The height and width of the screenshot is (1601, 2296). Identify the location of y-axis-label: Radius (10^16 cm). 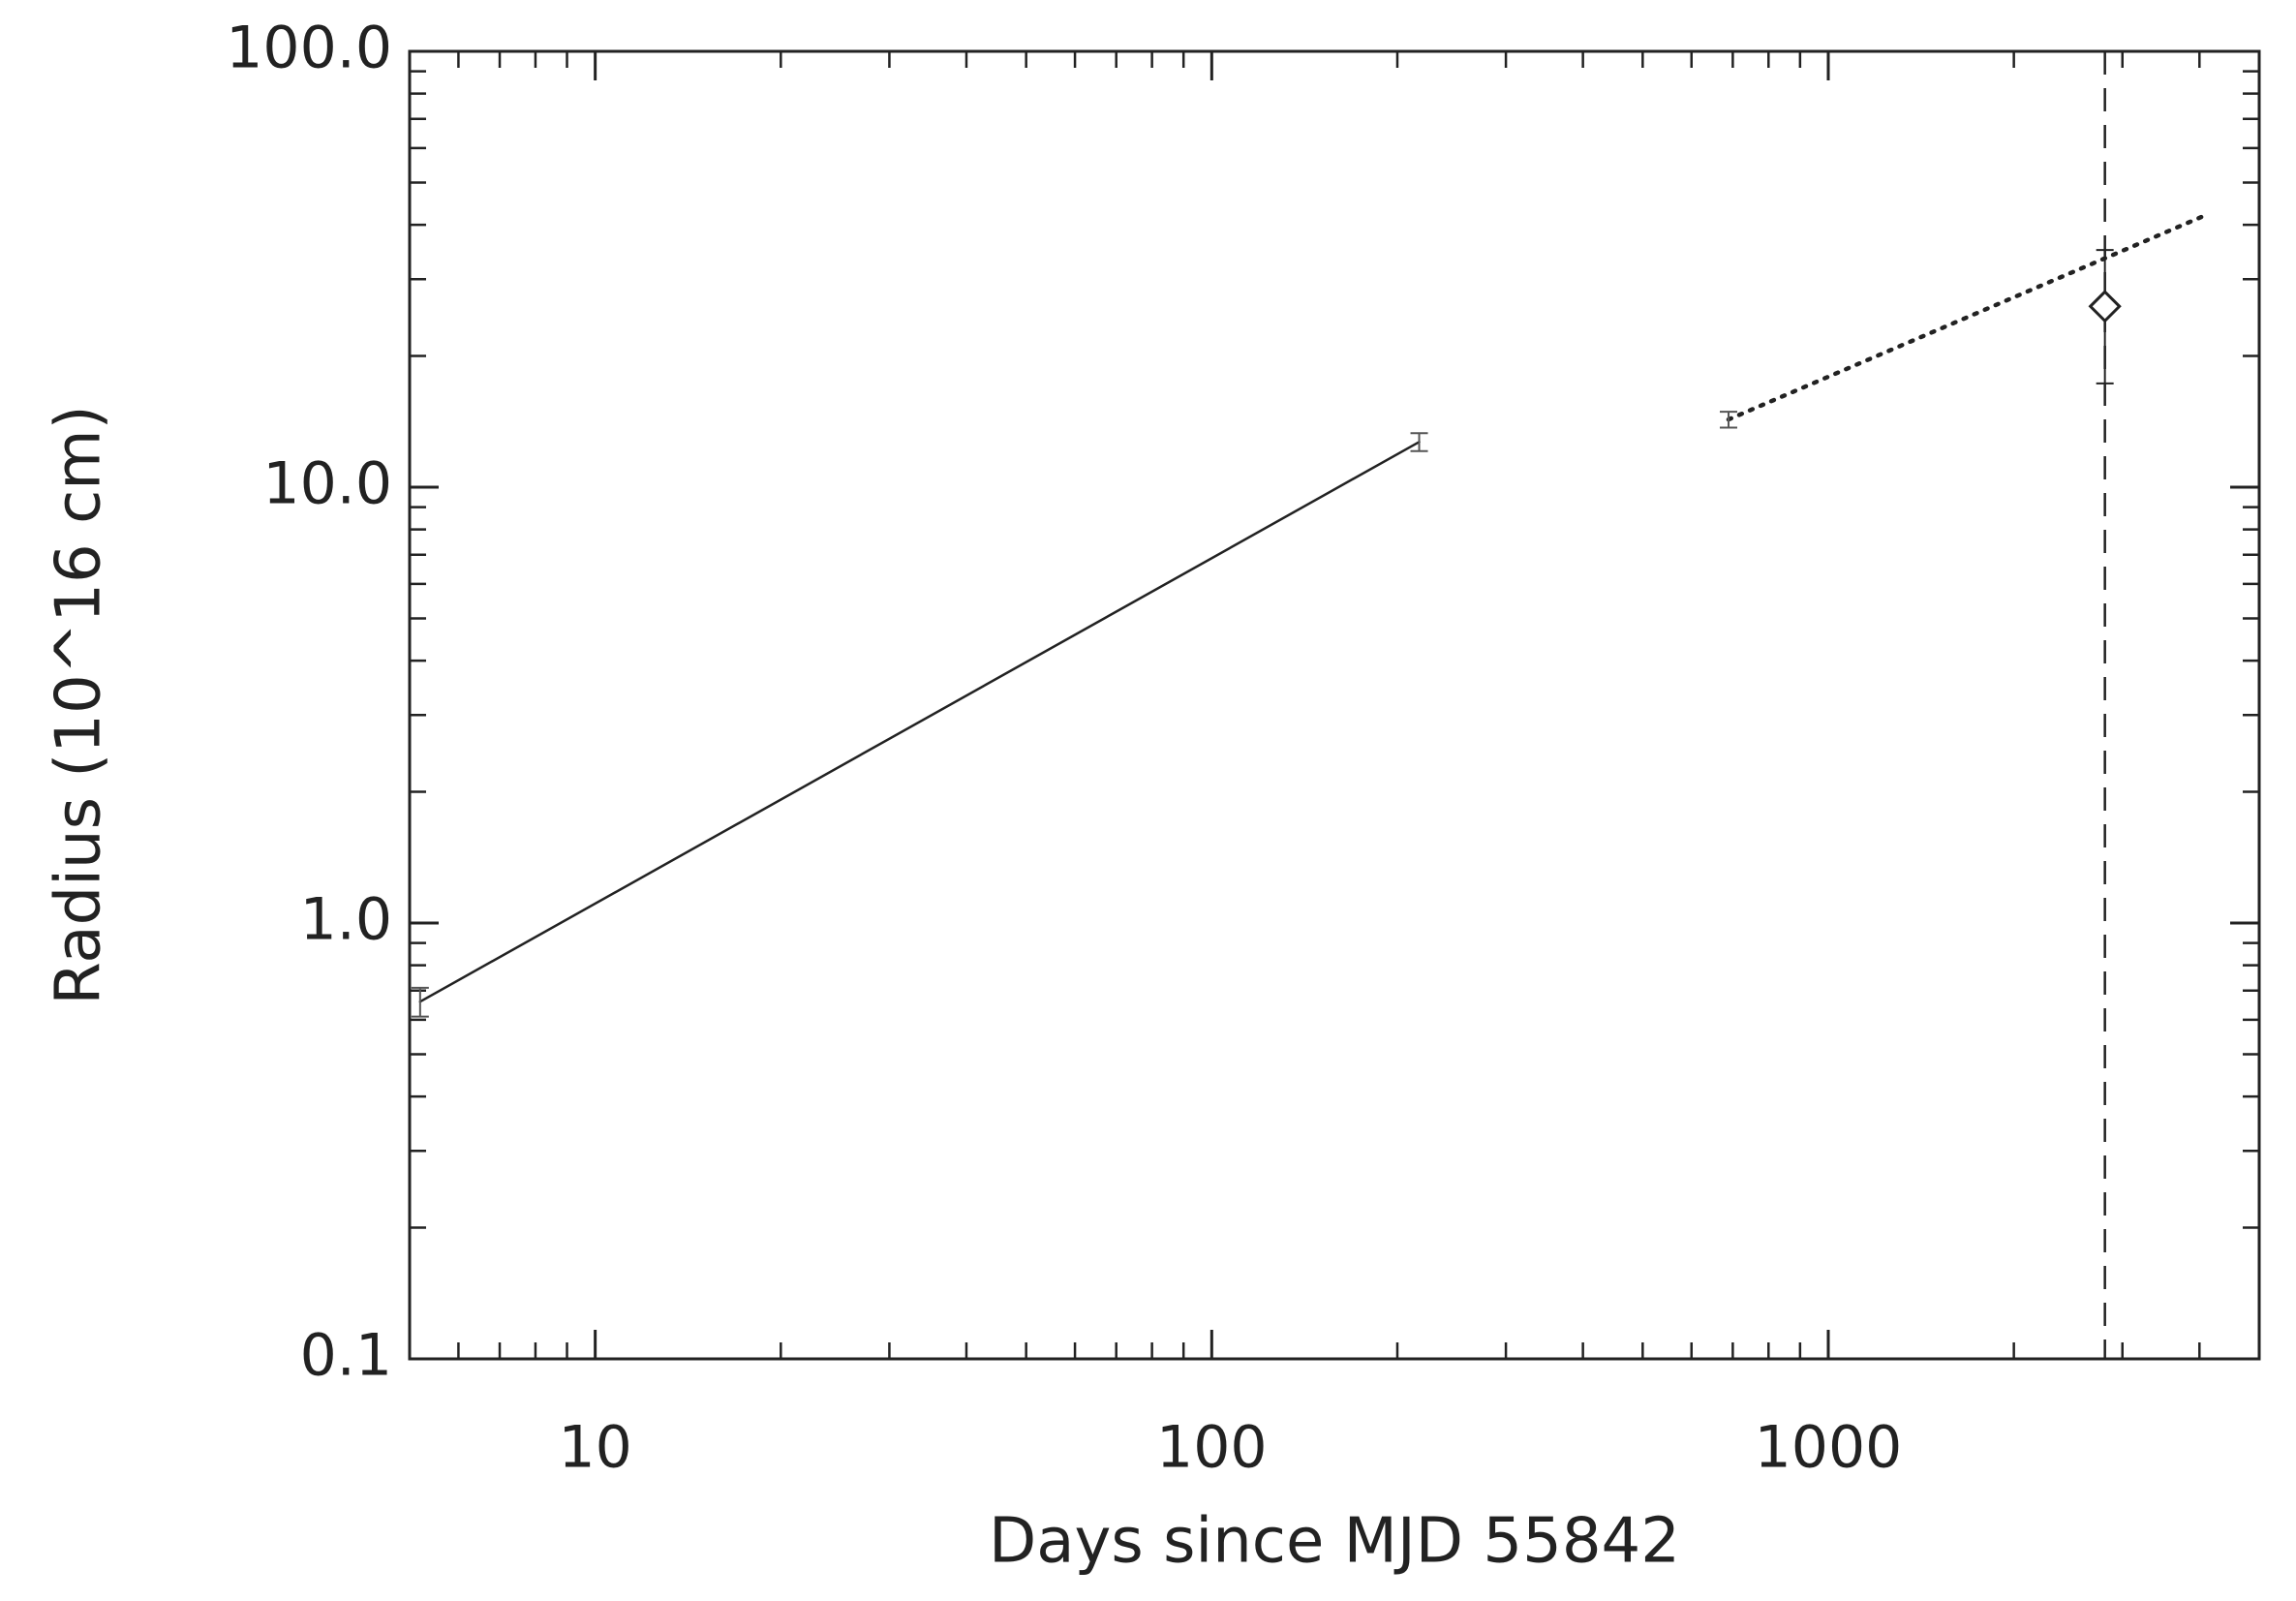
(79, 704).